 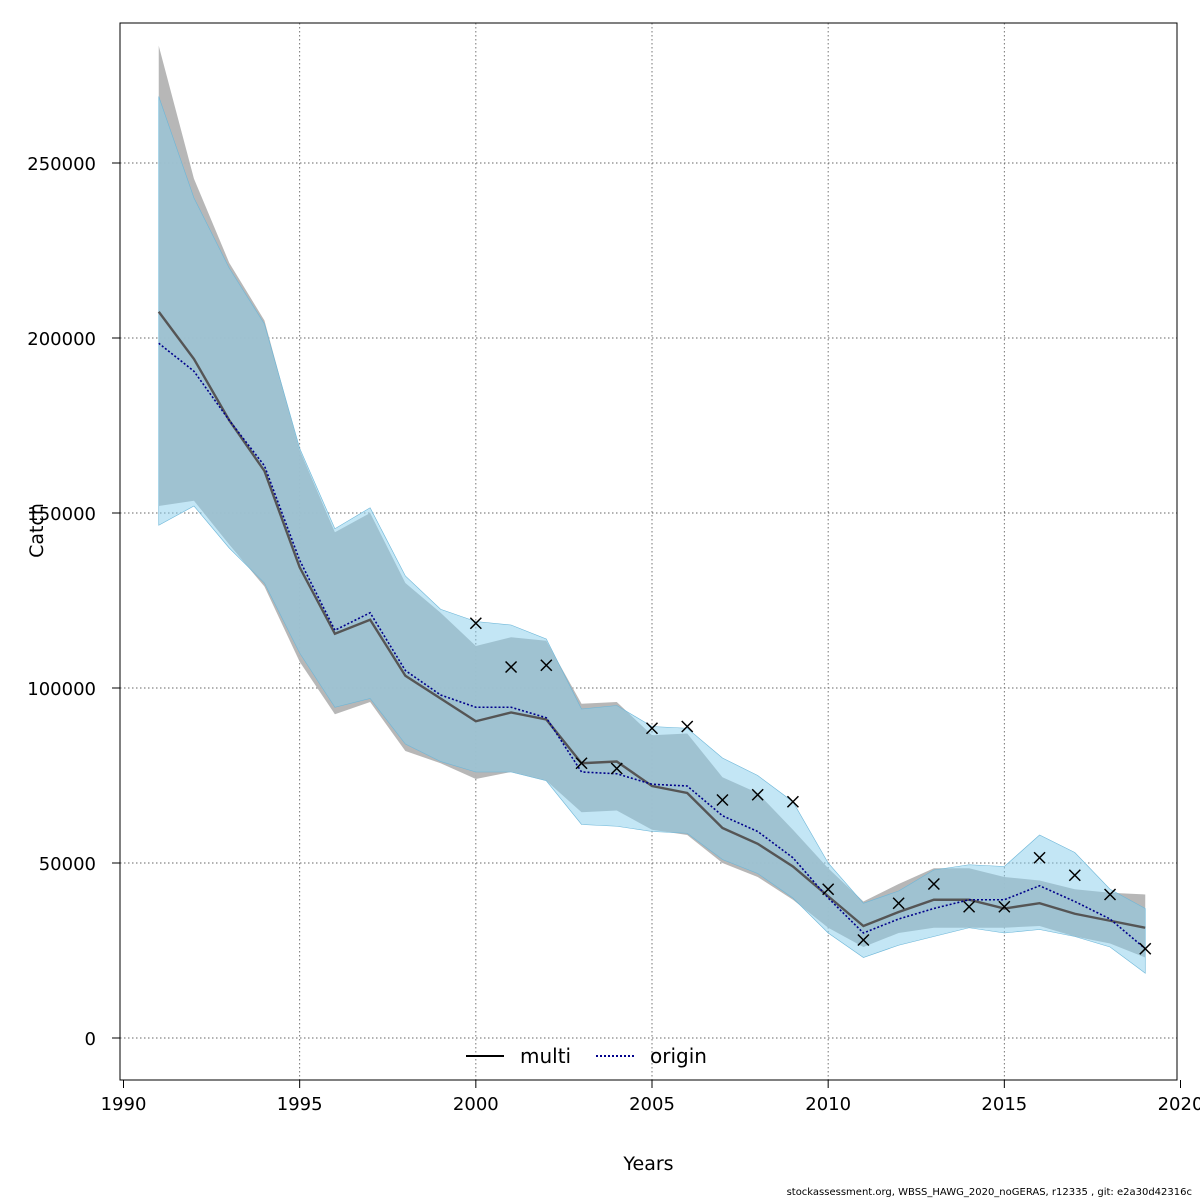 What do you see at coordinates (546, 665) in the screenshot?
I see `observation-point-2002` at bounding box center [546, 665].